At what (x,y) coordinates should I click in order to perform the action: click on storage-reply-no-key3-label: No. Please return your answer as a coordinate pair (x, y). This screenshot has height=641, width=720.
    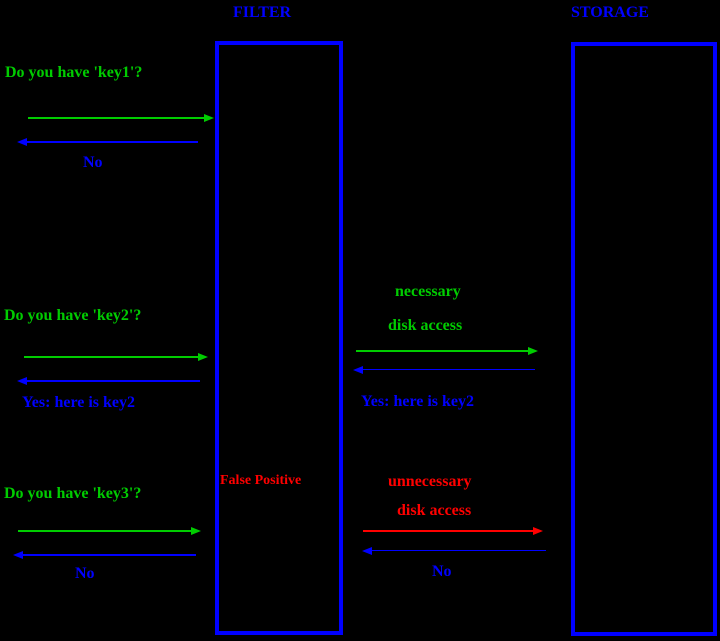
    Looking at the image, I should click on (442, 571).